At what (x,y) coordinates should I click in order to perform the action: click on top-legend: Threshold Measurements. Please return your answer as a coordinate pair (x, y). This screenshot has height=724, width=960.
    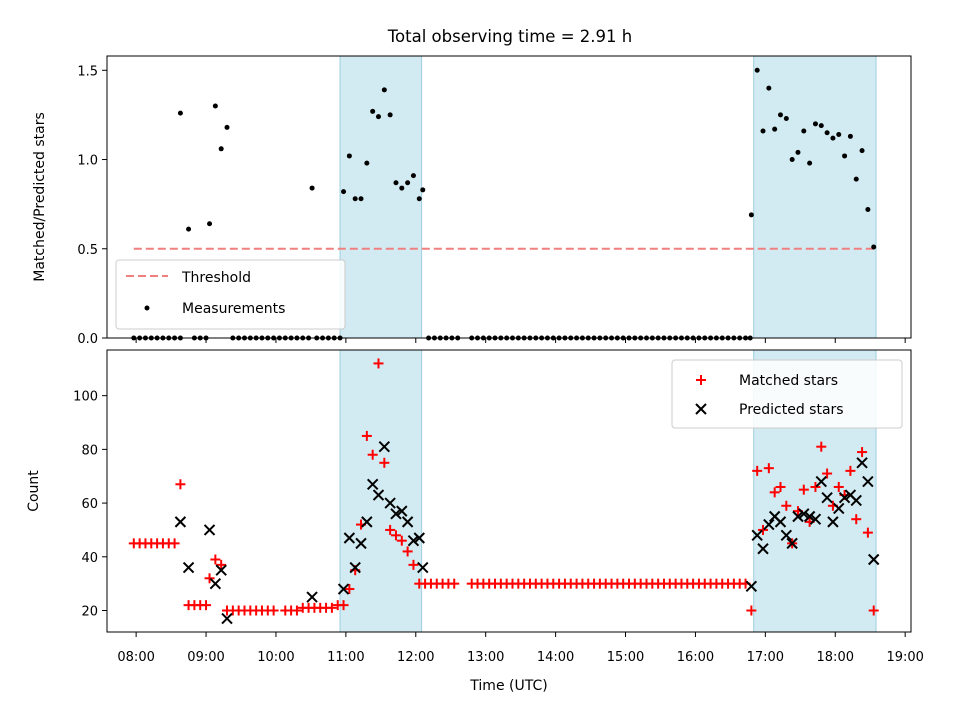
    Looking at the image, I should click on (230, 294).